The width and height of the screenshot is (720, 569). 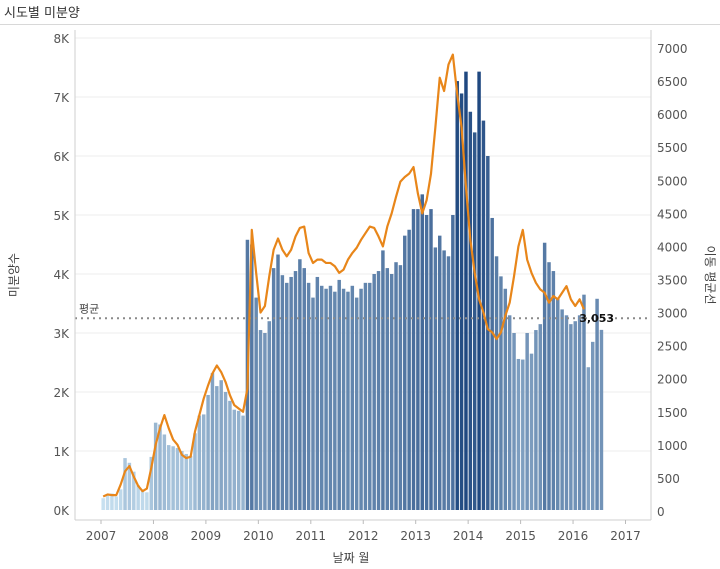 What do you see at coordinates (153, 536) in the screenshot?
I see `x-tick-label: 2008` at bounding box center [153, 536].